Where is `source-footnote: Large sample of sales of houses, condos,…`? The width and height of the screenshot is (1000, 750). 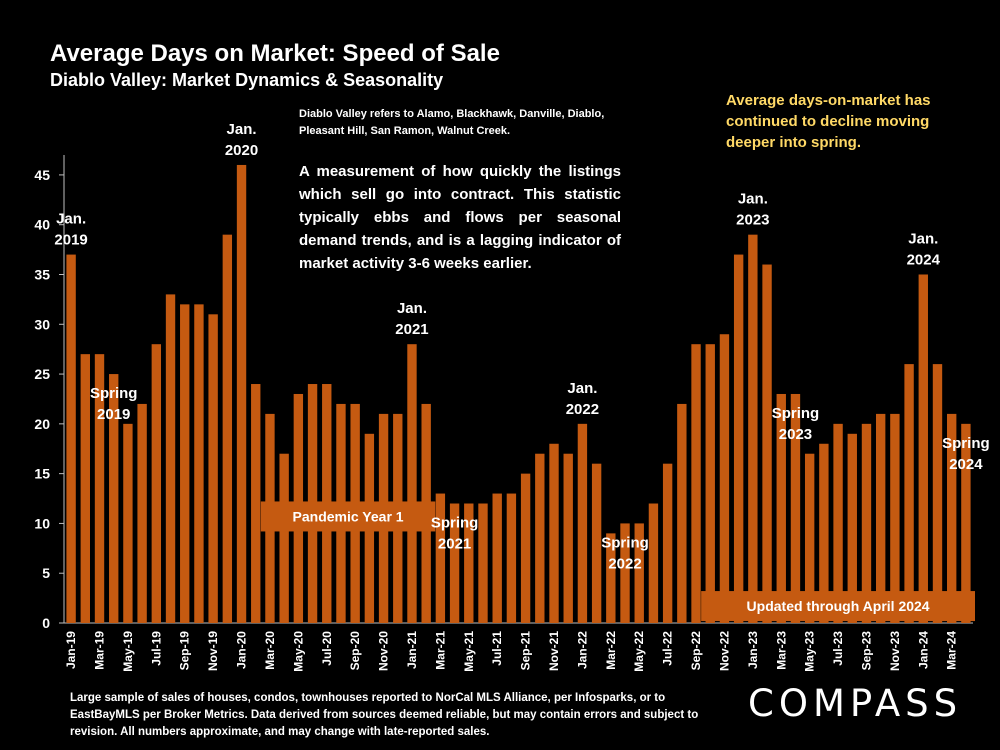 source-footnote: Large sample of sales of houses, condos,… is located at coordinates (384, 715).